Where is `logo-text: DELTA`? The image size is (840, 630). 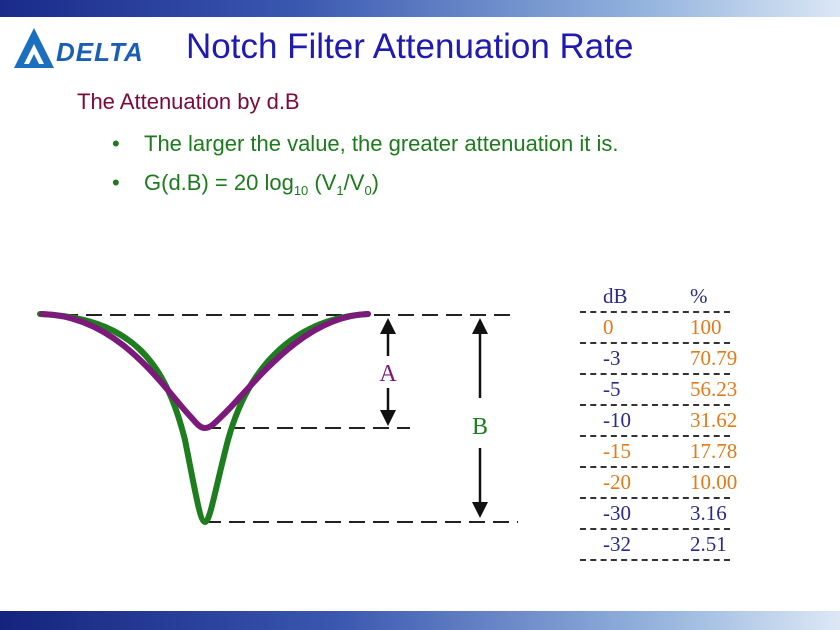
logo-text: DELTA is located at coordinates (100, 52).